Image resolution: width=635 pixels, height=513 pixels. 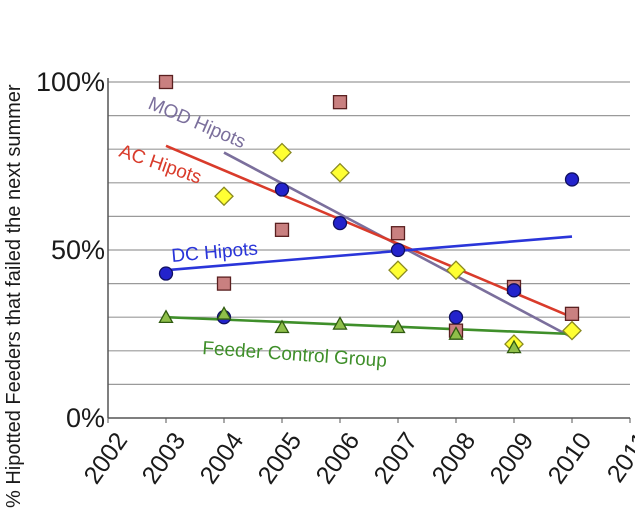 I want to click on x-tick-label: 2005, so click(x=279, y=458).